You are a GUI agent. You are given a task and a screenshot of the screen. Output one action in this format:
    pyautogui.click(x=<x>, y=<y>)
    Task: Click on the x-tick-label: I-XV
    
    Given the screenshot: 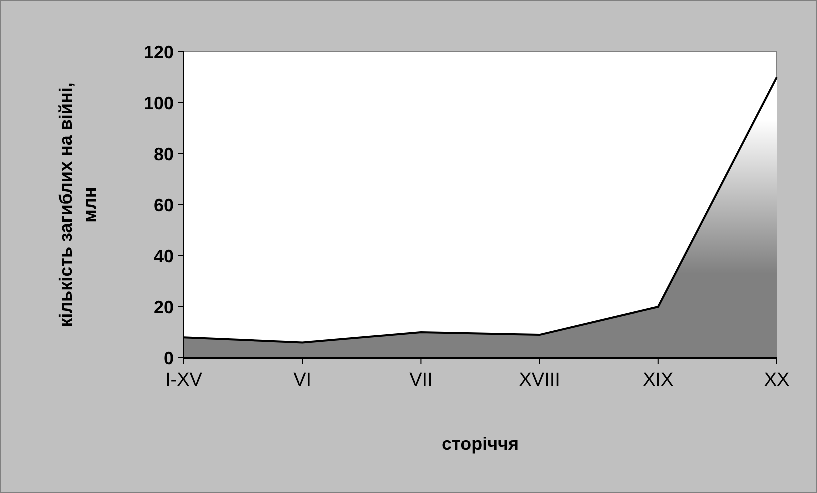 What is the action you would take?
    pyautogui.click(x=184, y=380)
    